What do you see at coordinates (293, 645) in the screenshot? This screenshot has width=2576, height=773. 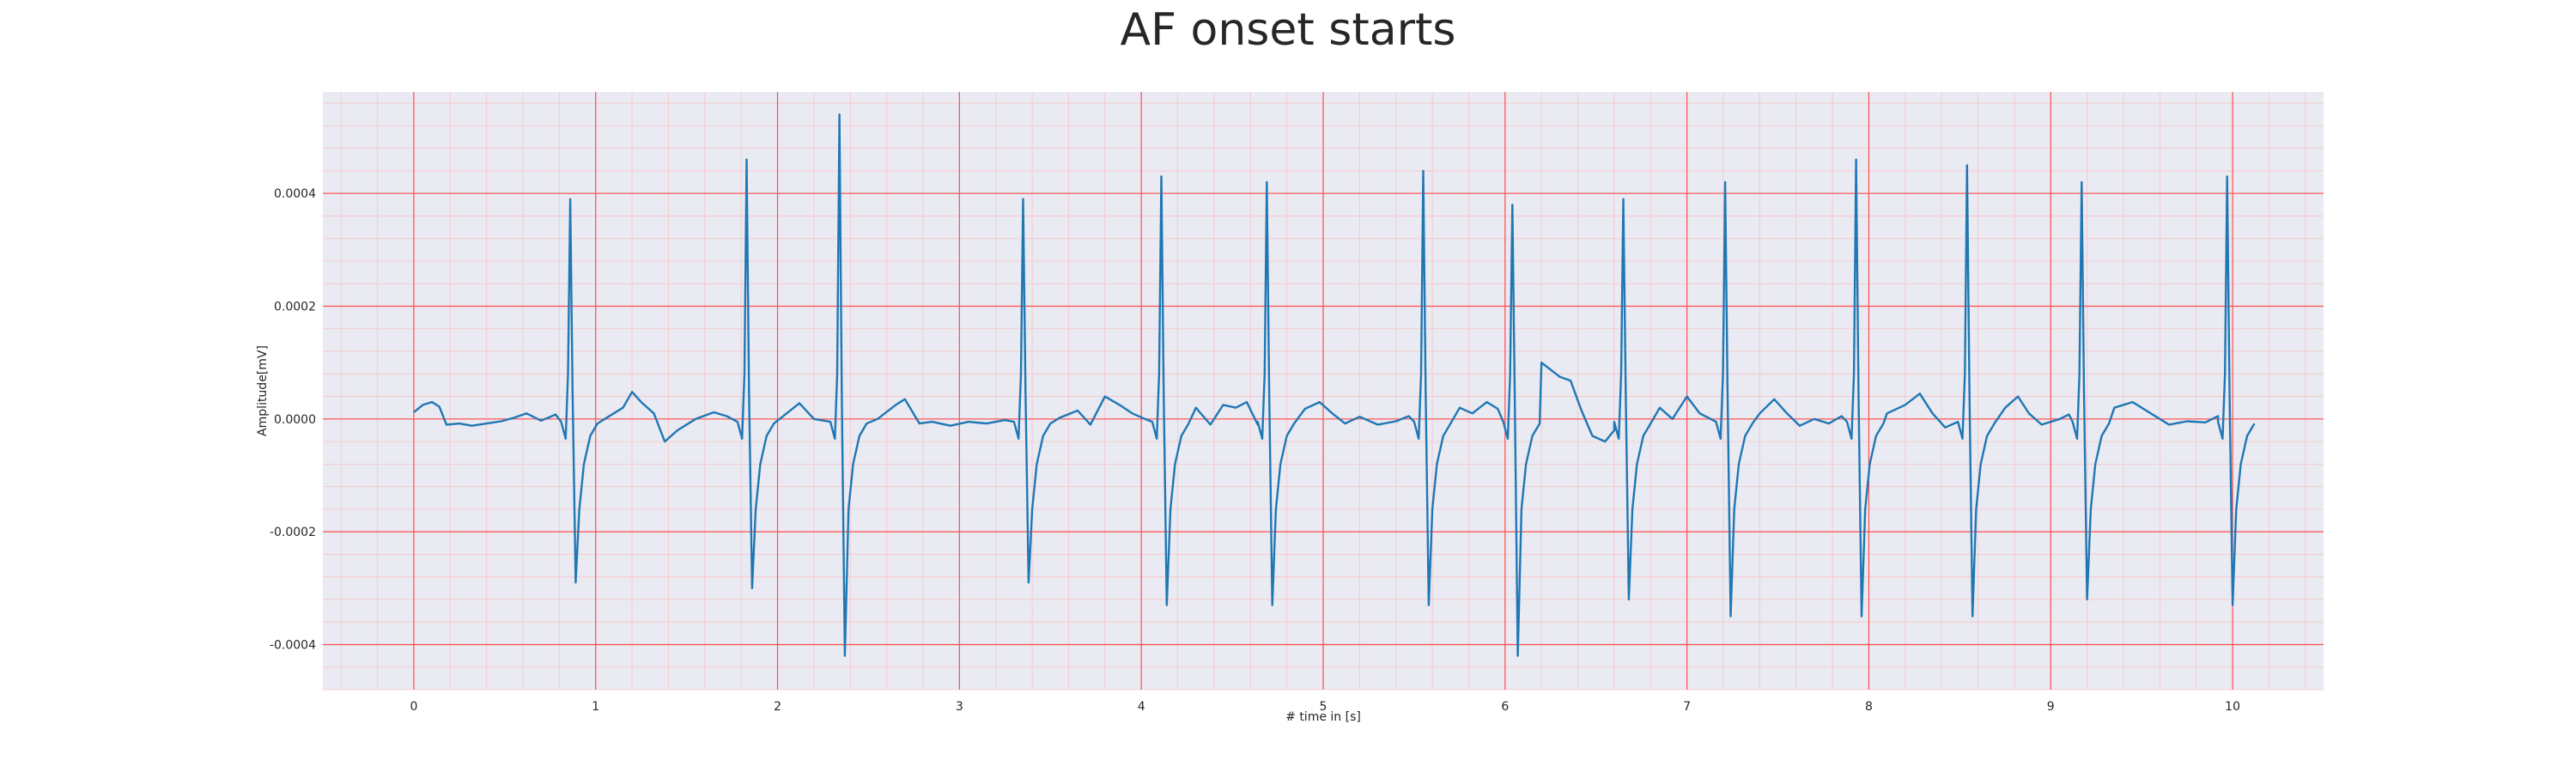 I see `y-tick-label: -0.0004` at bounding box center [293, 645].